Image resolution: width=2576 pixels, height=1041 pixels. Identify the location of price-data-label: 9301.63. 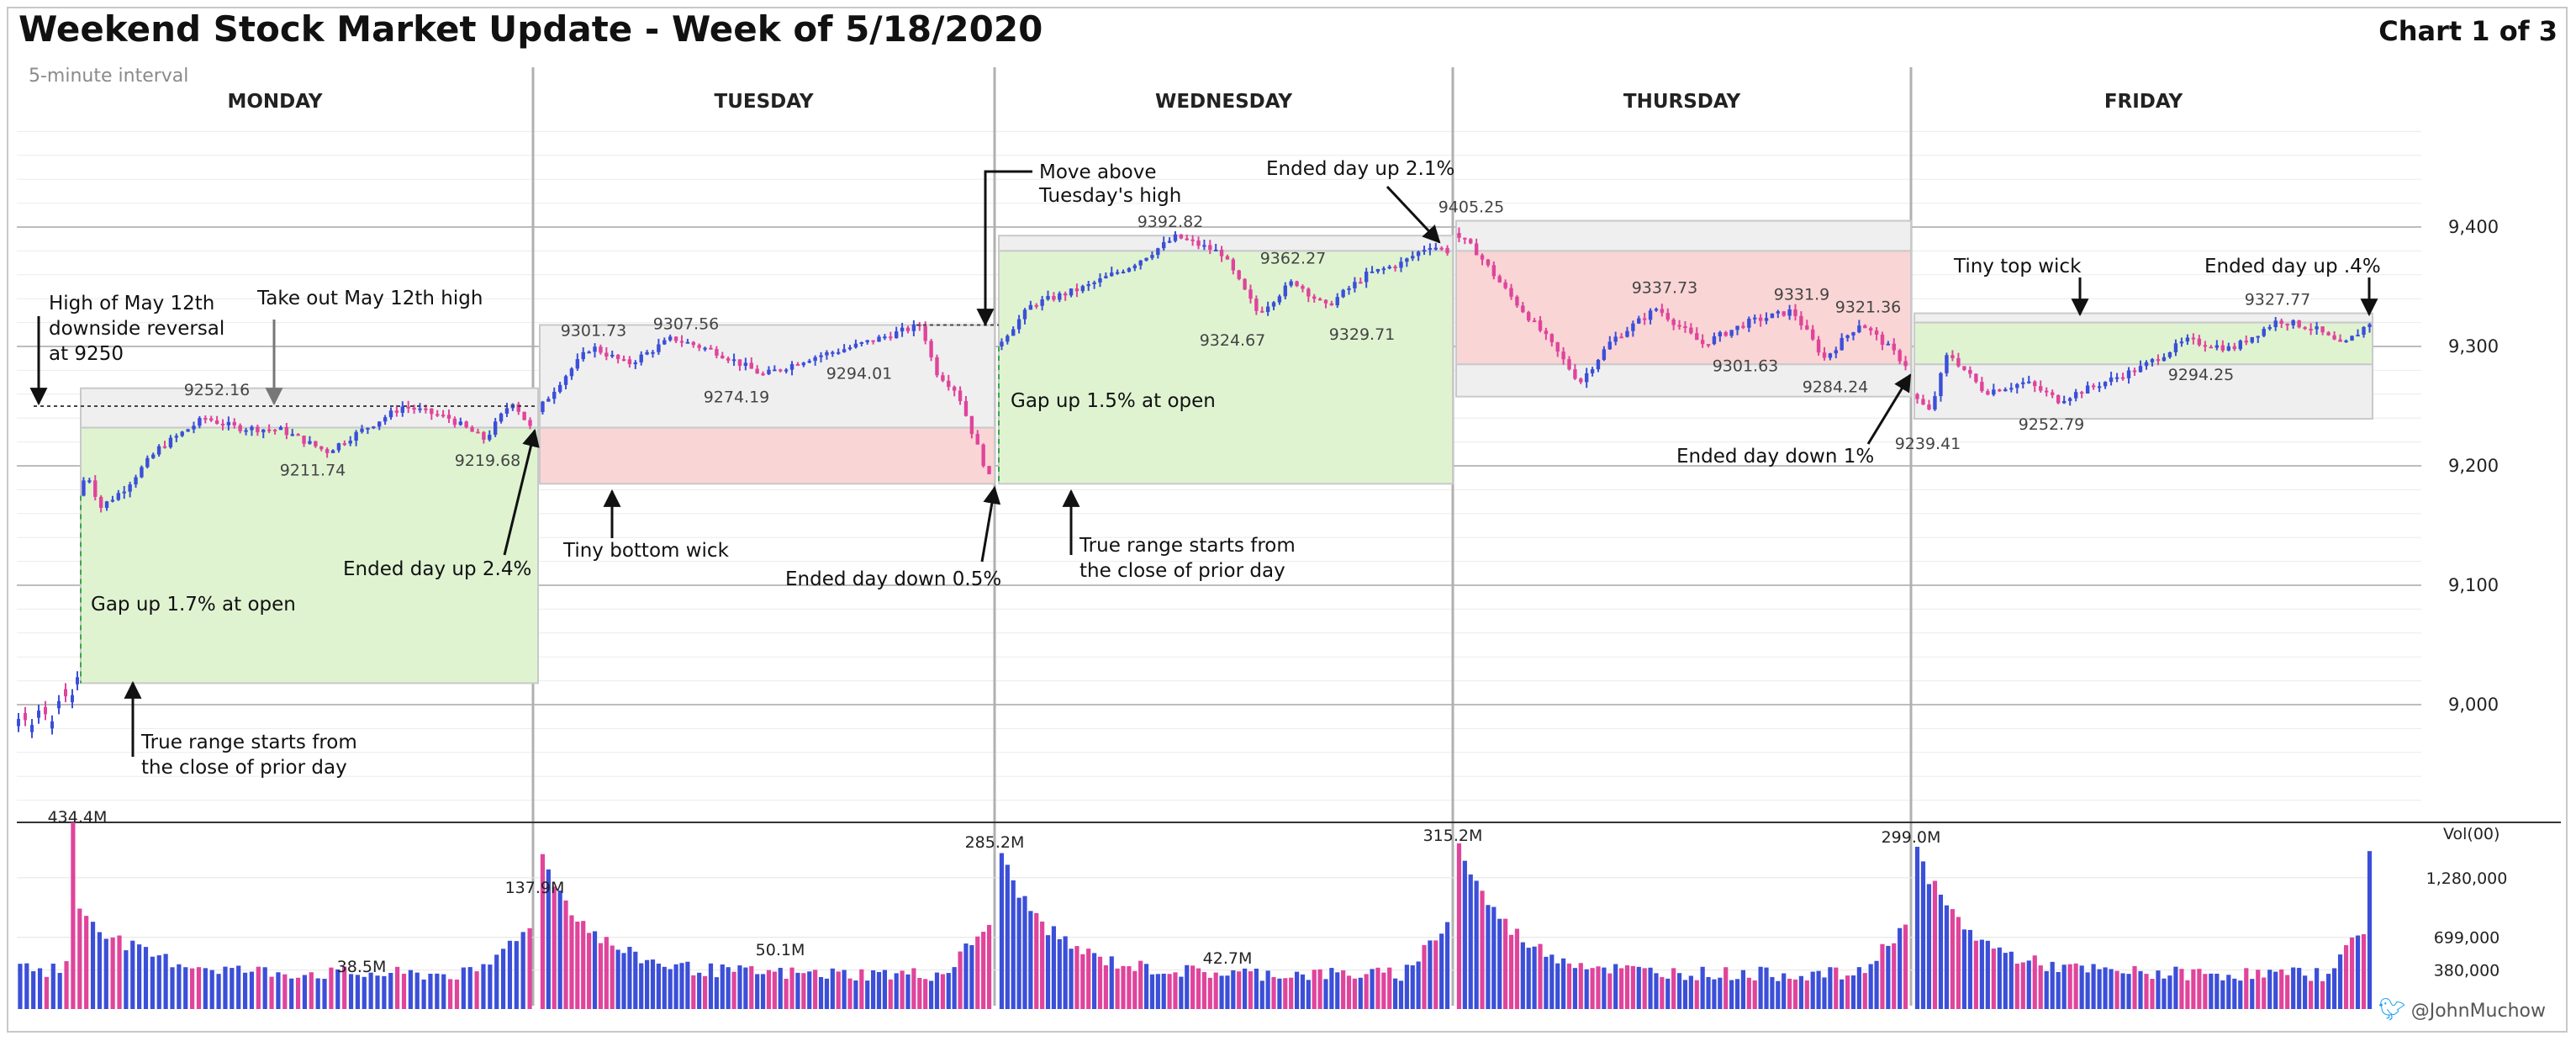
(1746, 366).